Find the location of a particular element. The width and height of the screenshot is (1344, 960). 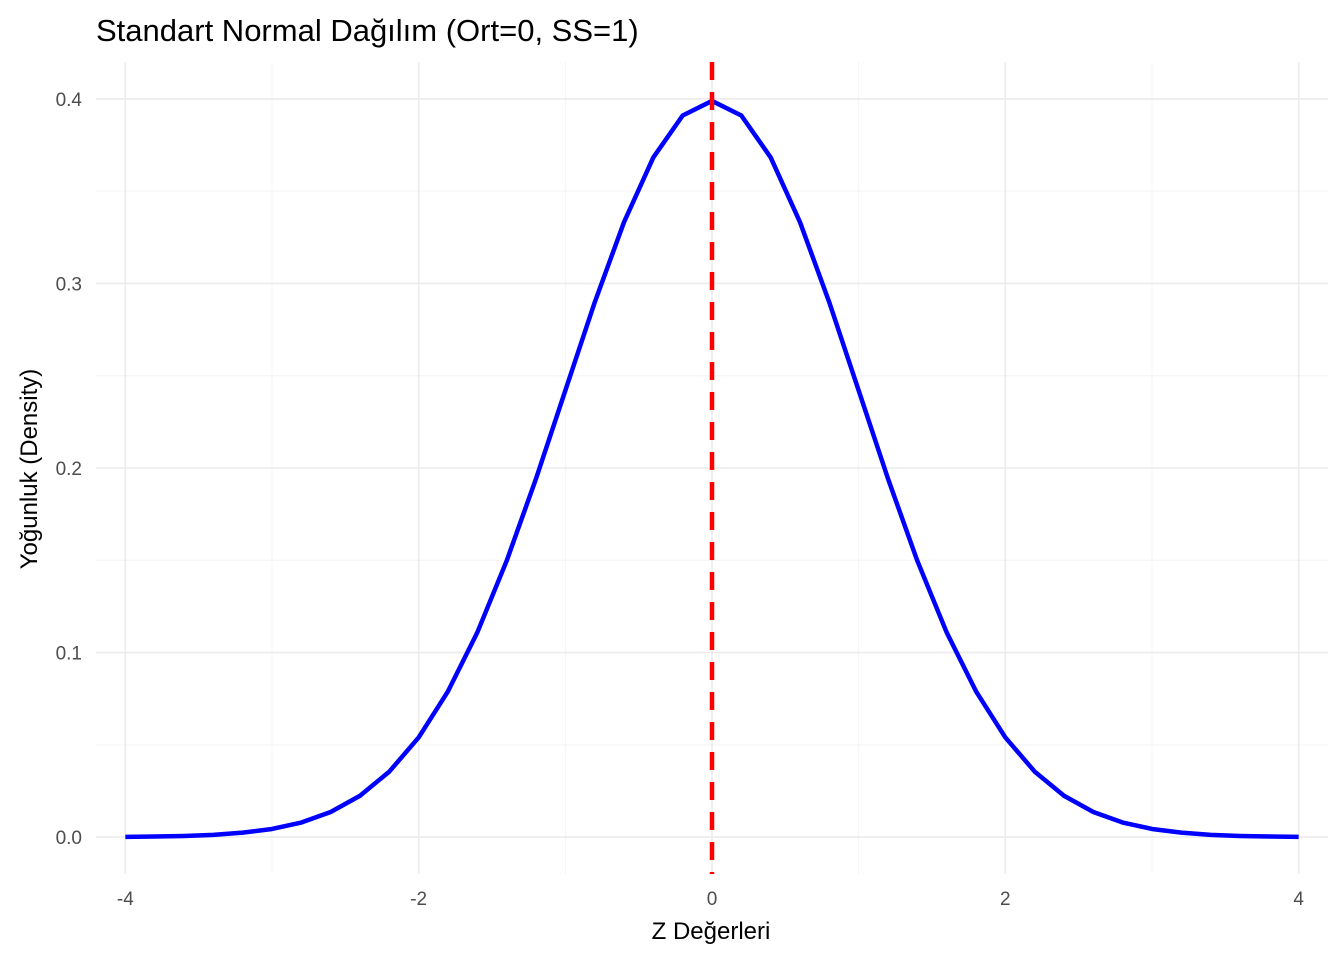

chart-title: Standart Normal Dağılım (Ort=0, SS=1) is located at coordinates (367, 30).